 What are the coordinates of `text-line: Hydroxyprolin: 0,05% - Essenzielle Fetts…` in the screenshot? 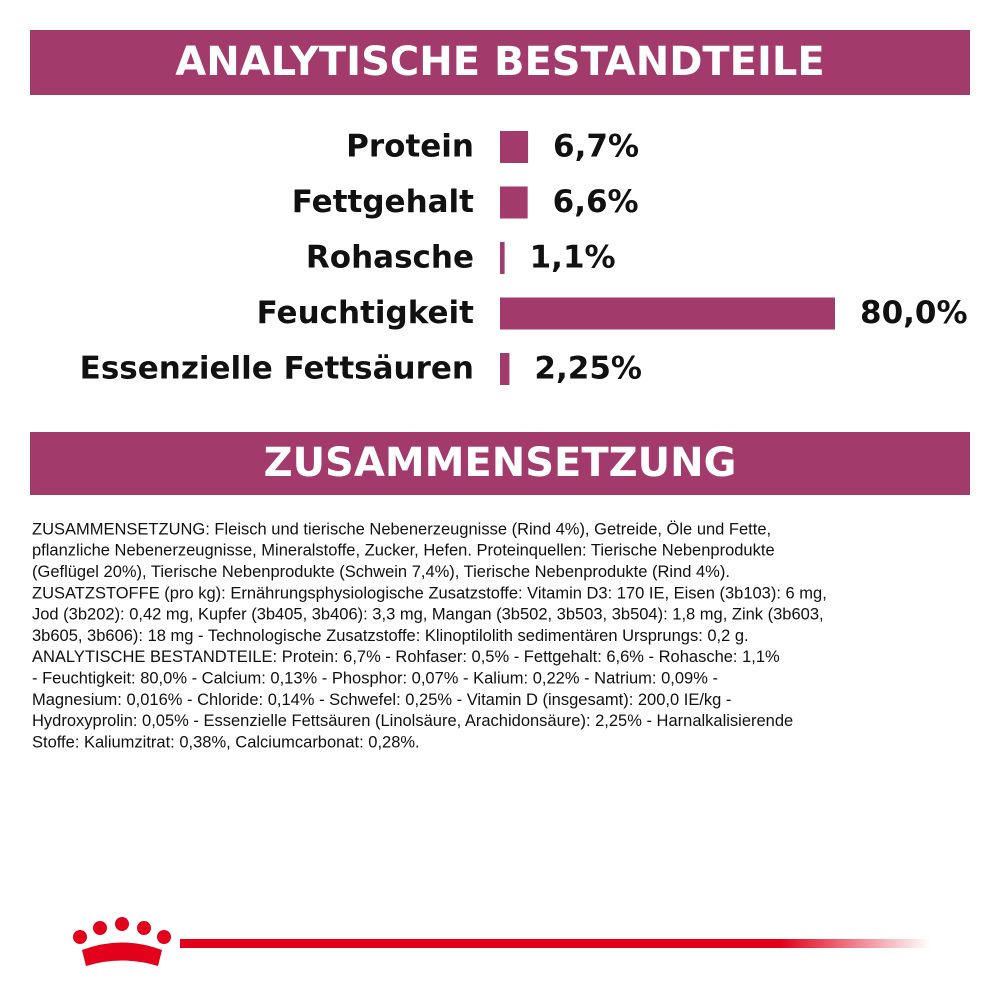 It's located at (412, 721).